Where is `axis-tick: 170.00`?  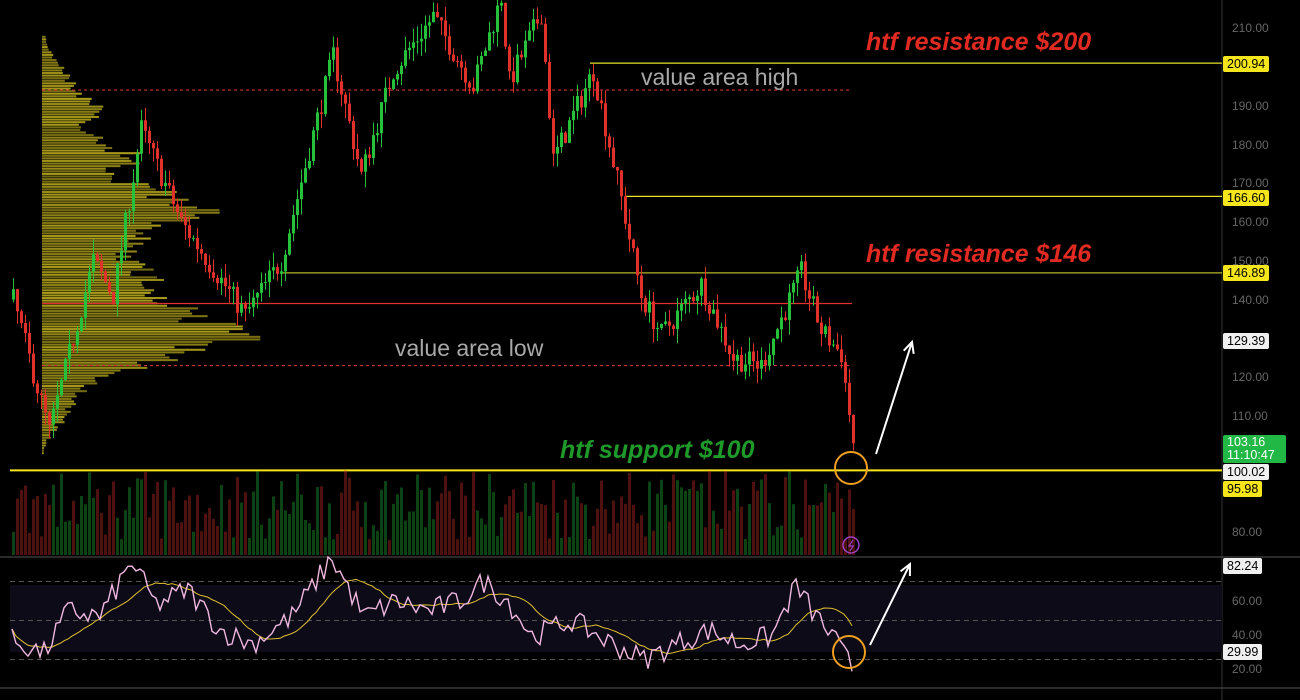 axis-tick: 170.00 is located at coordinates (1250, 183).